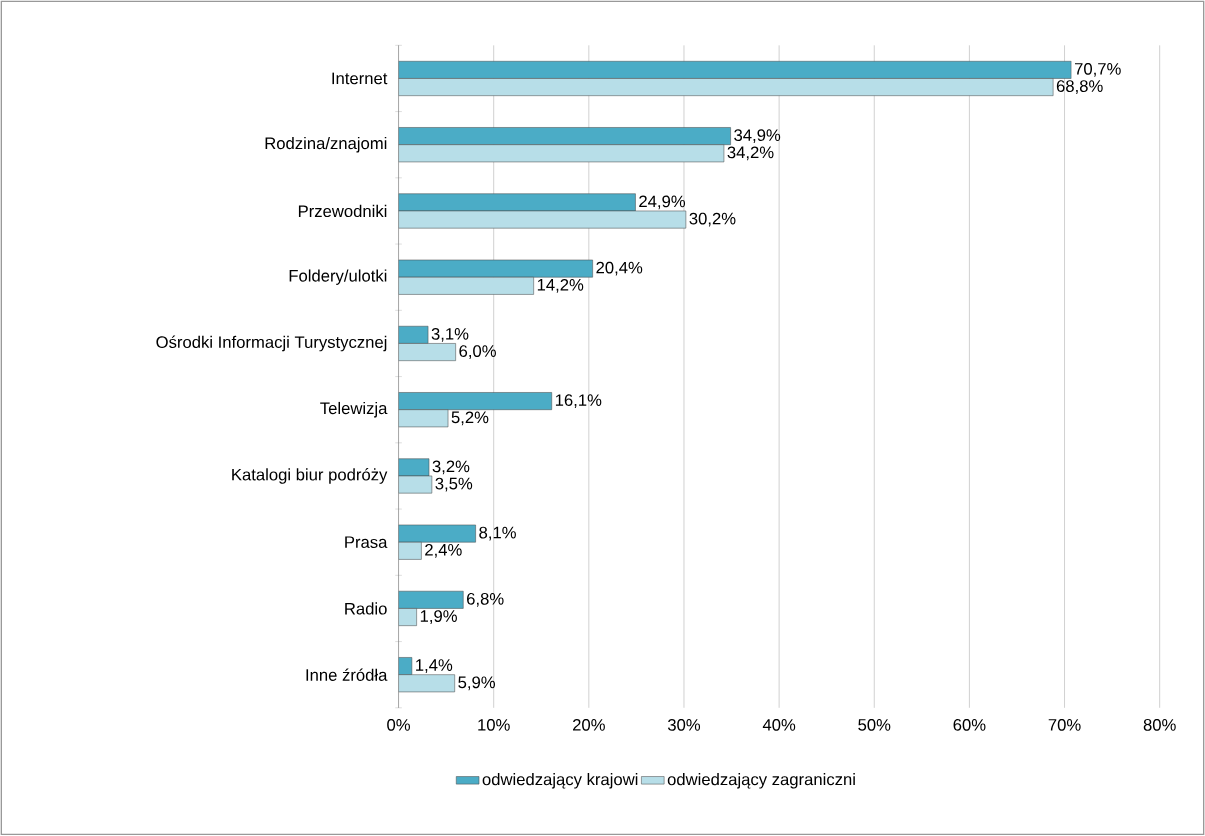  What do you see at coordinates (347, 675) in the screenshot?
I see `y-tick-label: Inne źródła` at bounding box center [347, 675].